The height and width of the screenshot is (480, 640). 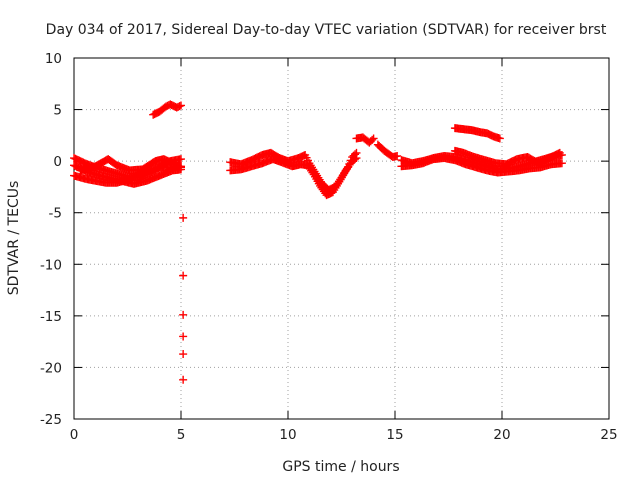 I want to click on y-tick-label: -20, so click(x=51, y=368).